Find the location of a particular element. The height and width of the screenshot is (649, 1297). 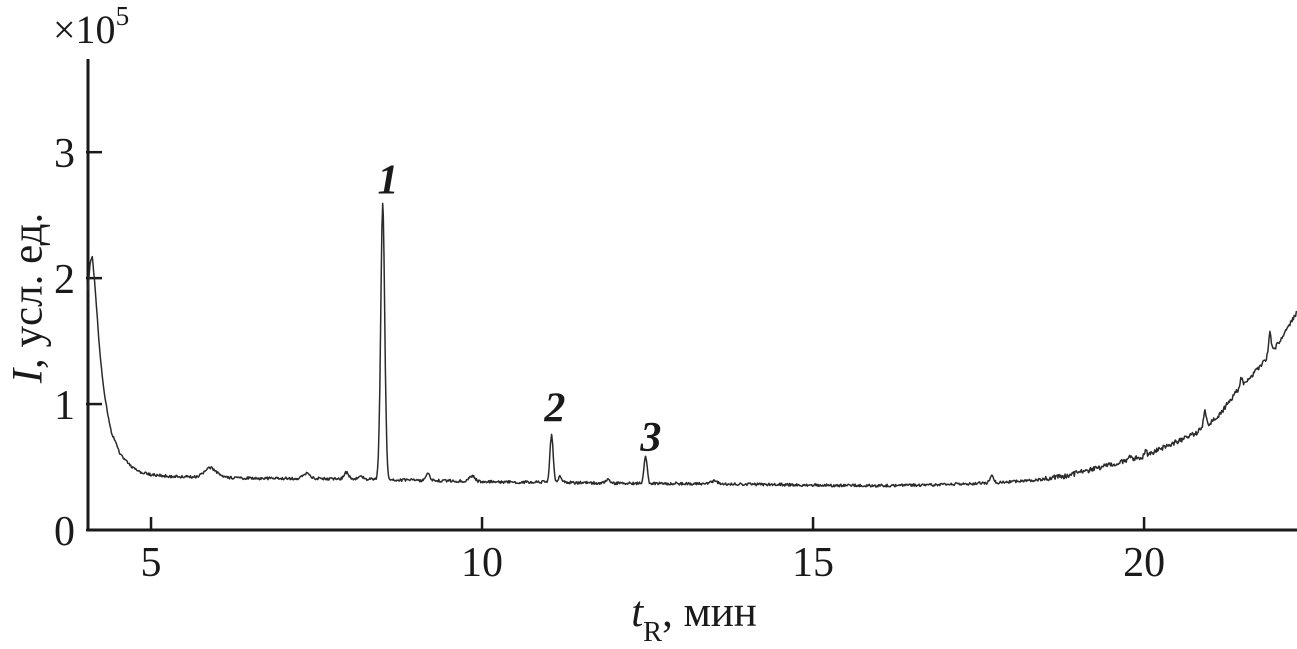

x-axis-title-subscript: R is located at coordinates (653, 632).